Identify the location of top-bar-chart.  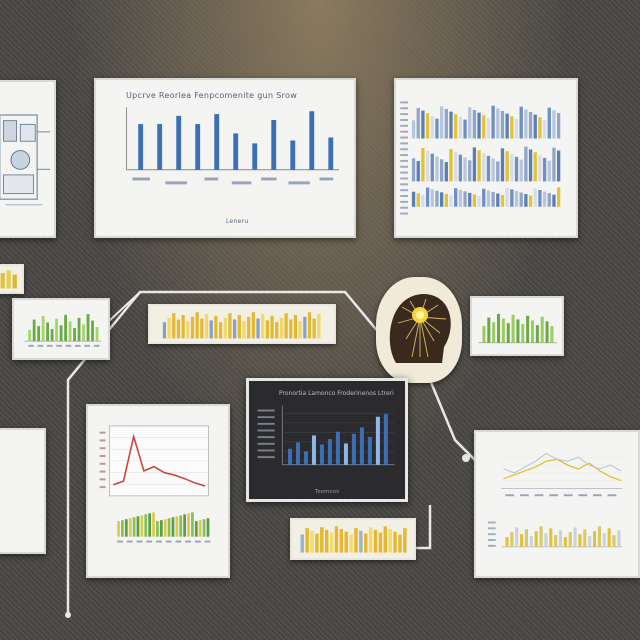
(233, 146).